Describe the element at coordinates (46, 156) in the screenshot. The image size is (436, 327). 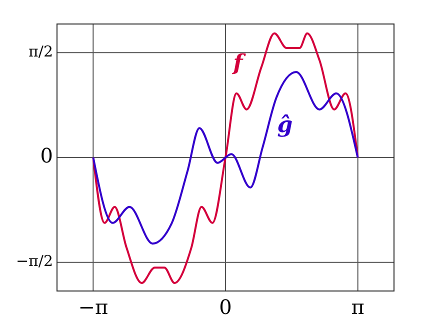
I see `y-tick-label: 0` at that location.